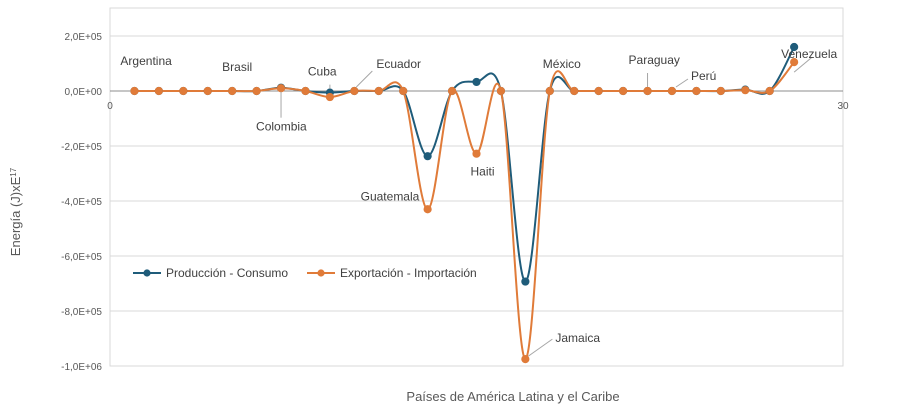  What do you see at coordinates (81, 367) in the screenshot?
I see `y-tick-label: -1,0E+06` at bounding box center [81, 367].